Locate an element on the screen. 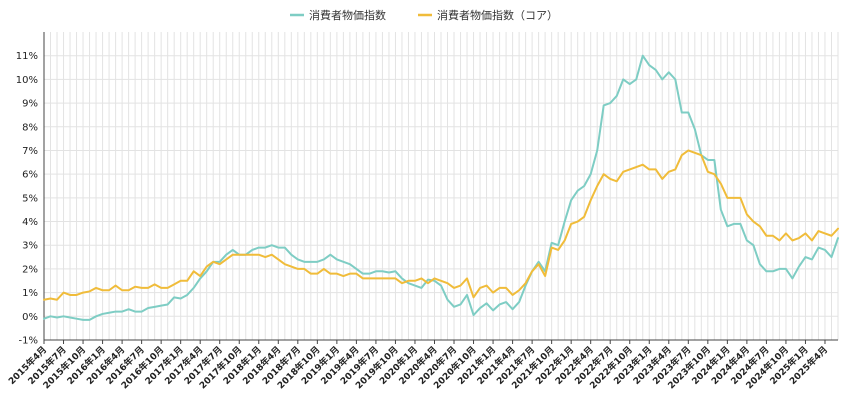 The height and width of the screenshot is (400, 850). y-tick-label: 4% is located at coordinates (30, 222).